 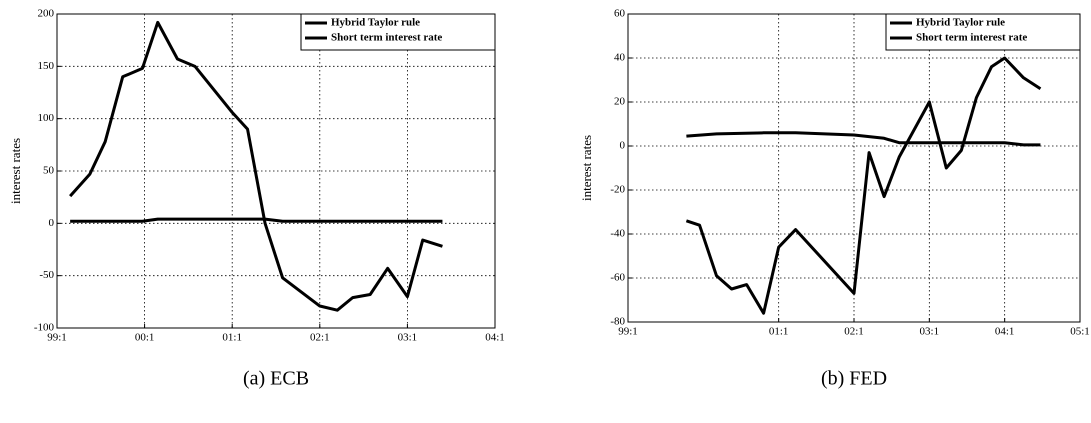 What do you see at coordinates (617, 322) in the screenshot?
I see `y-tick-label: -80` at bounding box center [617, 322].